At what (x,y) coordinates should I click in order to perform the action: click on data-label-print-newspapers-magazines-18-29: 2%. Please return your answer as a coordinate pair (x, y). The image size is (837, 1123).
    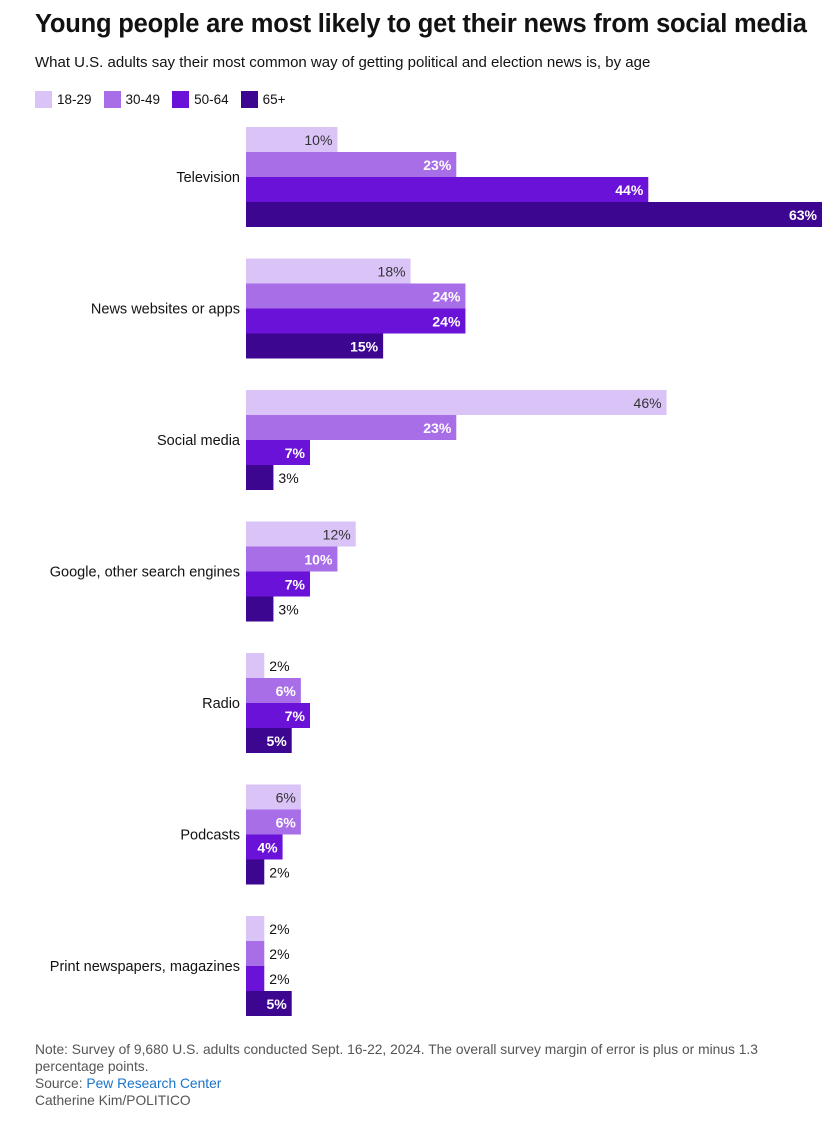
    Looking at the image, I should click on (279, 929).